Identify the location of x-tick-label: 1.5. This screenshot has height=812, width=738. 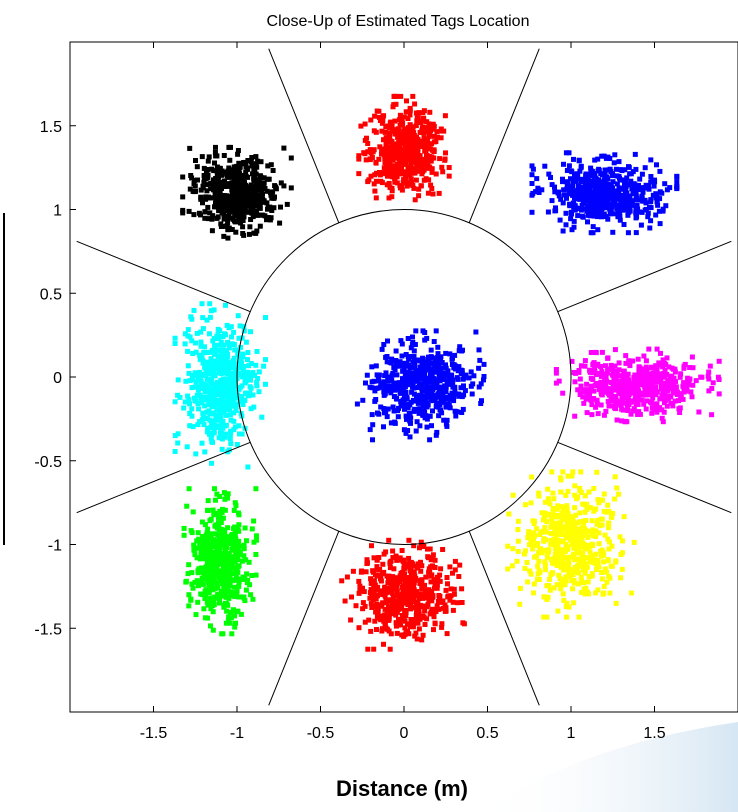
(654, 733).